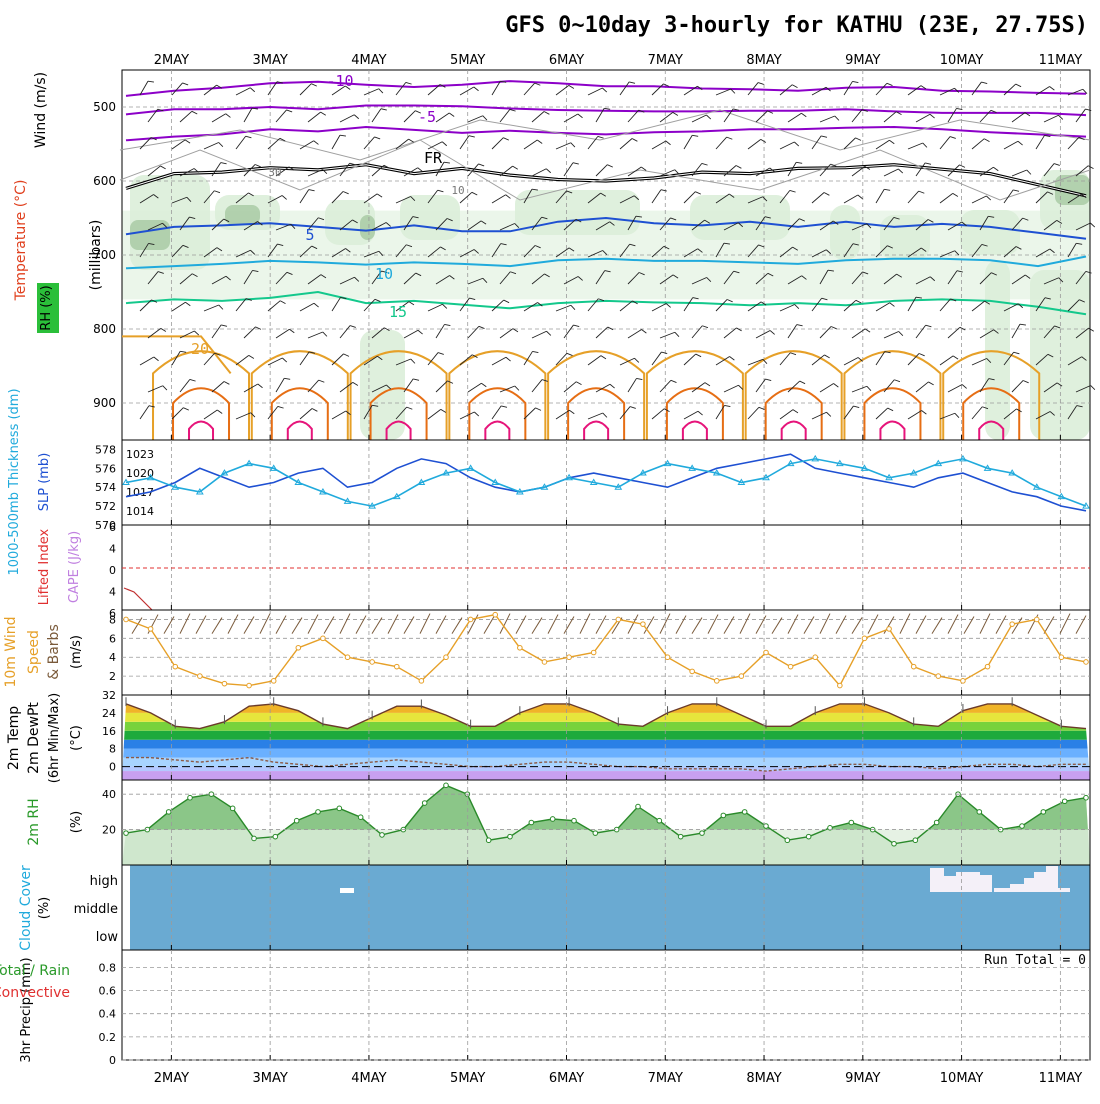  I want to click on slp-ytick-1020: 1020, so click(140, 473).